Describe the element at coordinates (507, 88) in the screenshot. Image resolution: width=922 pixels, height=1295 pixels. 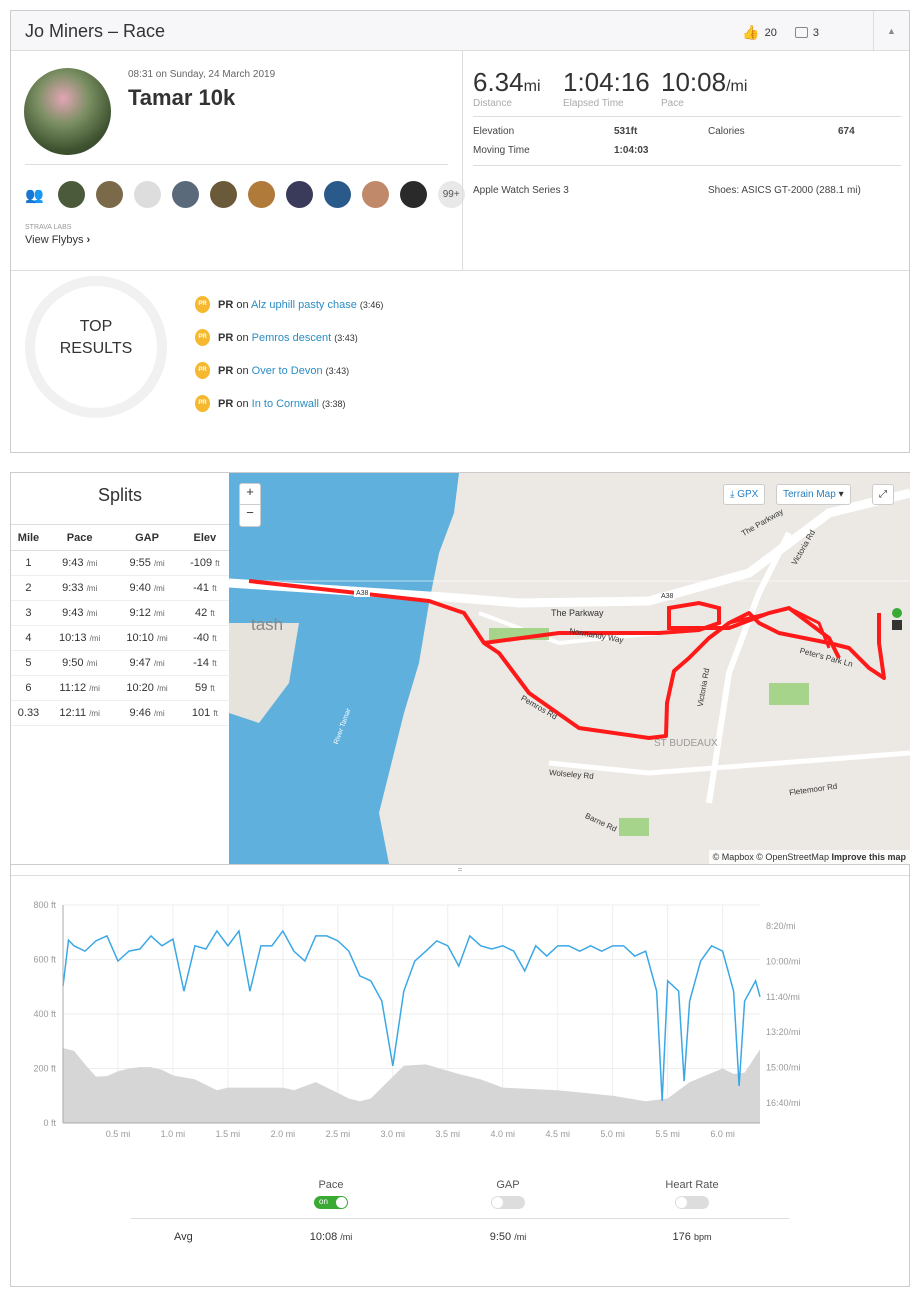
I see `stat-distance: 6.34mi Distance` at that location.